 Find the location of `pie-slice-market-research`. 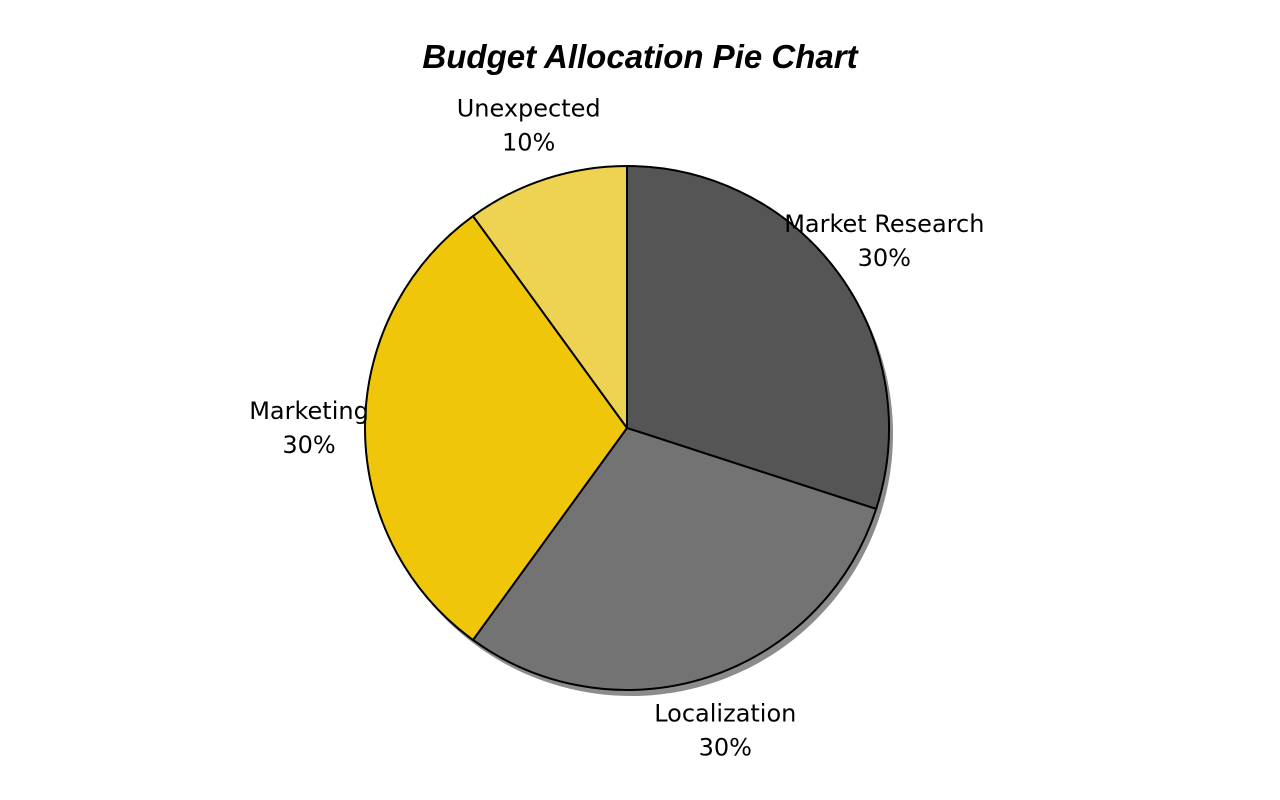

pie-slice-market-research is located at coordinates (758, 337).